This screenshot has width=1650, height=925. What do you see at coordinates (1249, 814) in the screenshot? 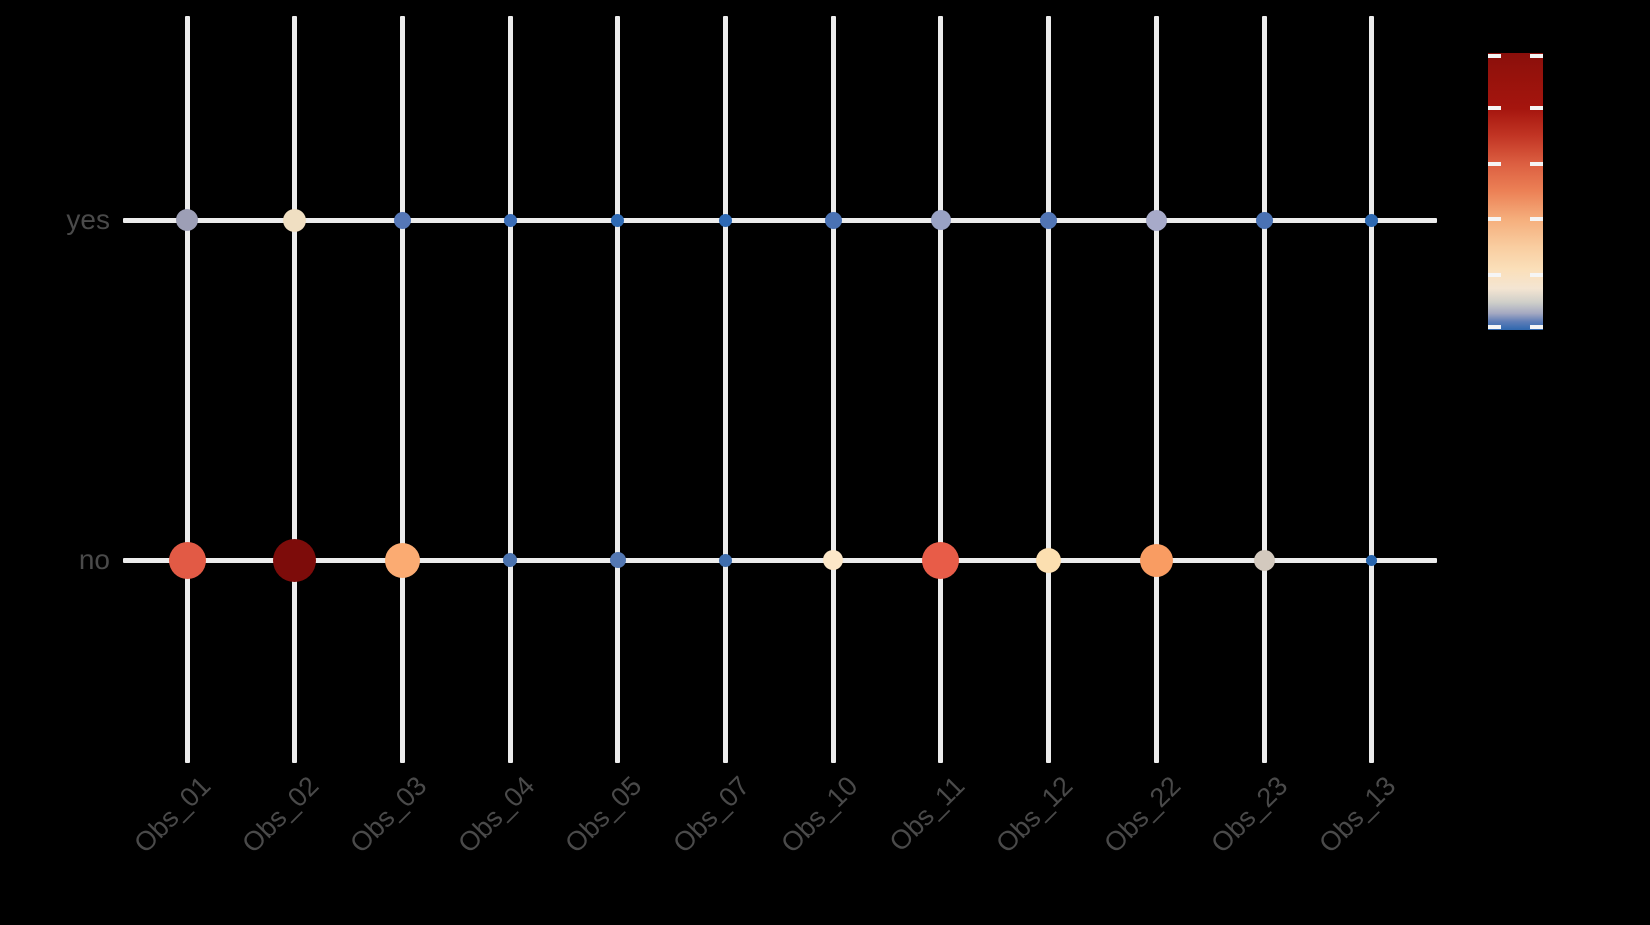
I see `x-axis-tick-label: Obs_23` at bounding box center [1249, 814].